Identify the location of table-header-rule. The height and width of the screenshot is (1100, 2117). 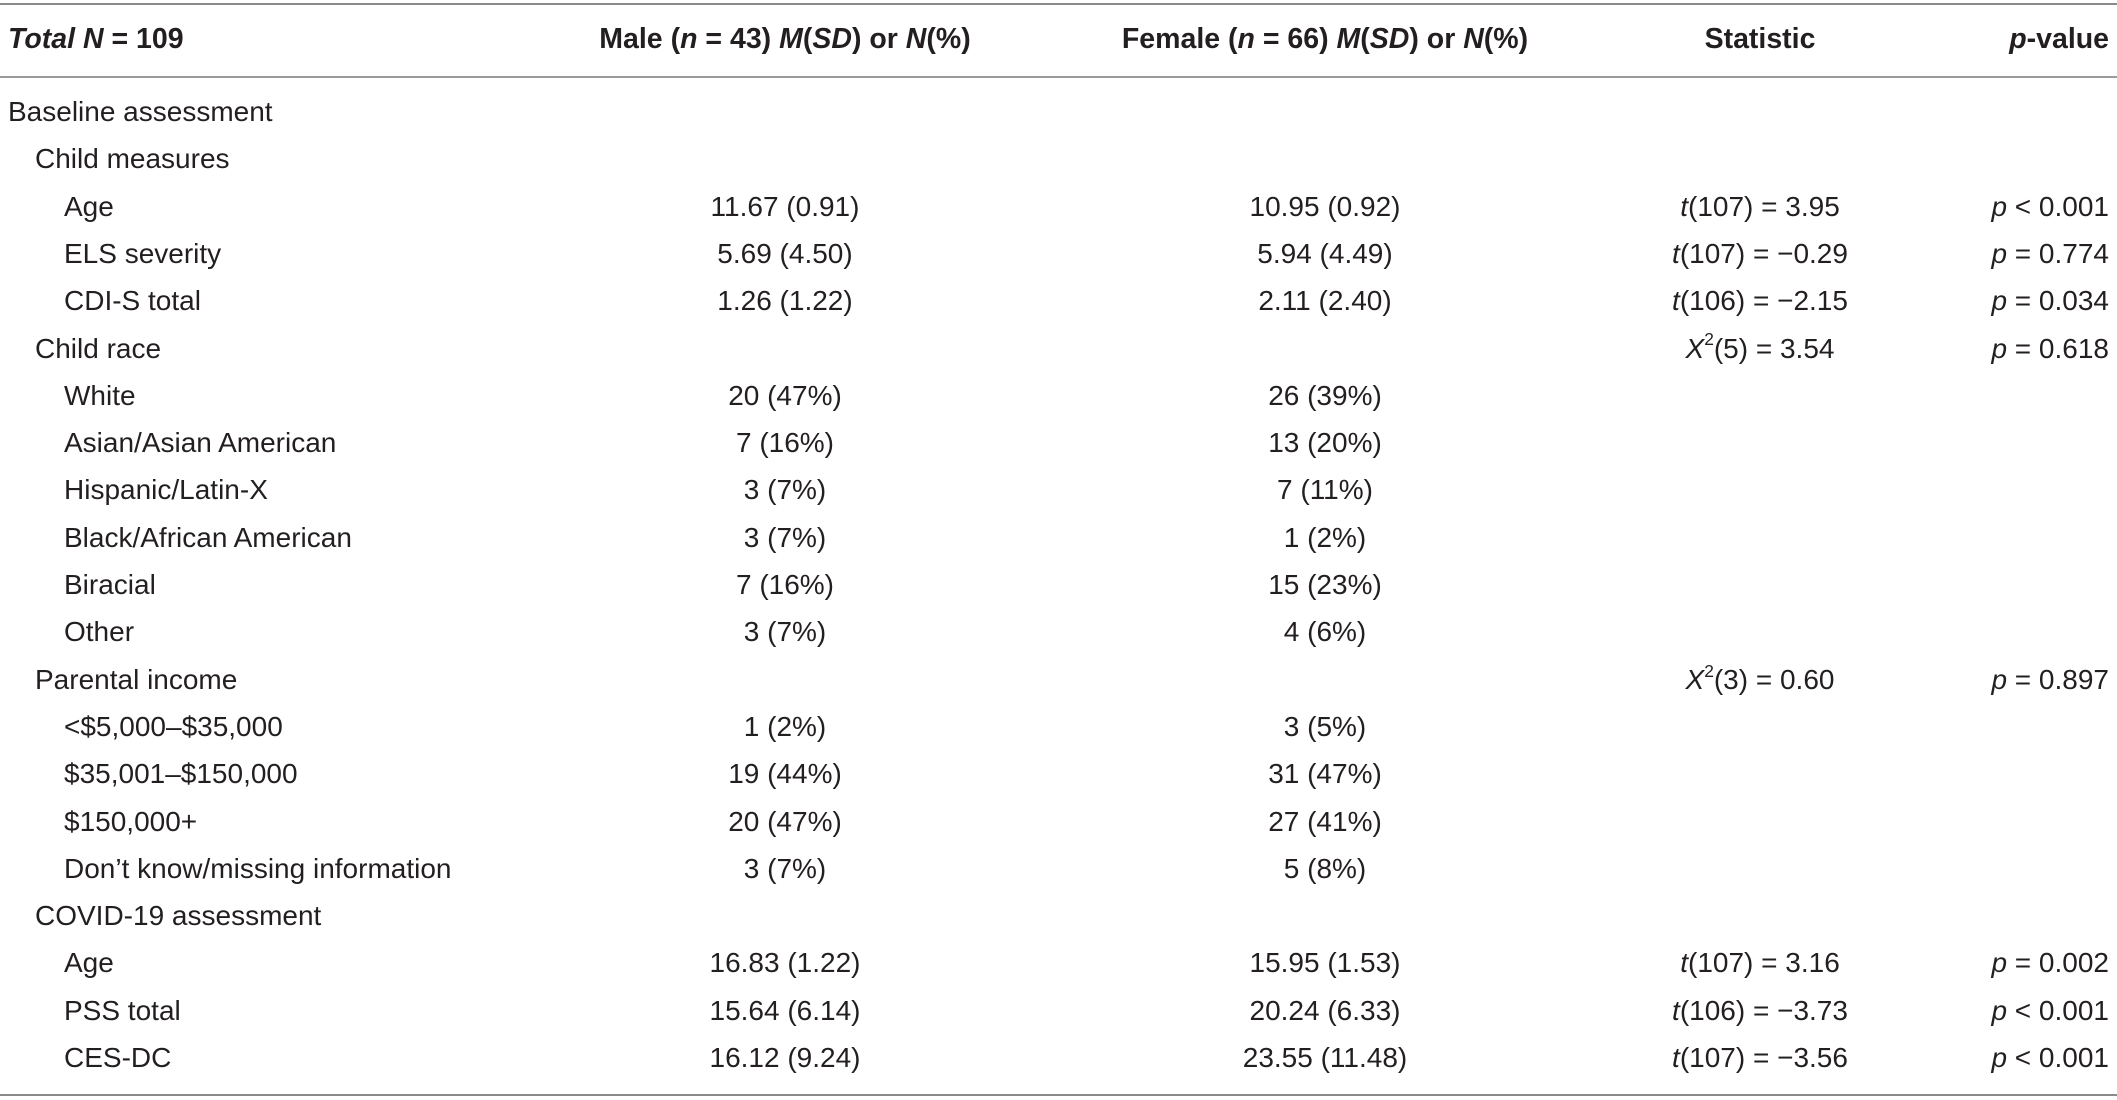
(1058, 77).